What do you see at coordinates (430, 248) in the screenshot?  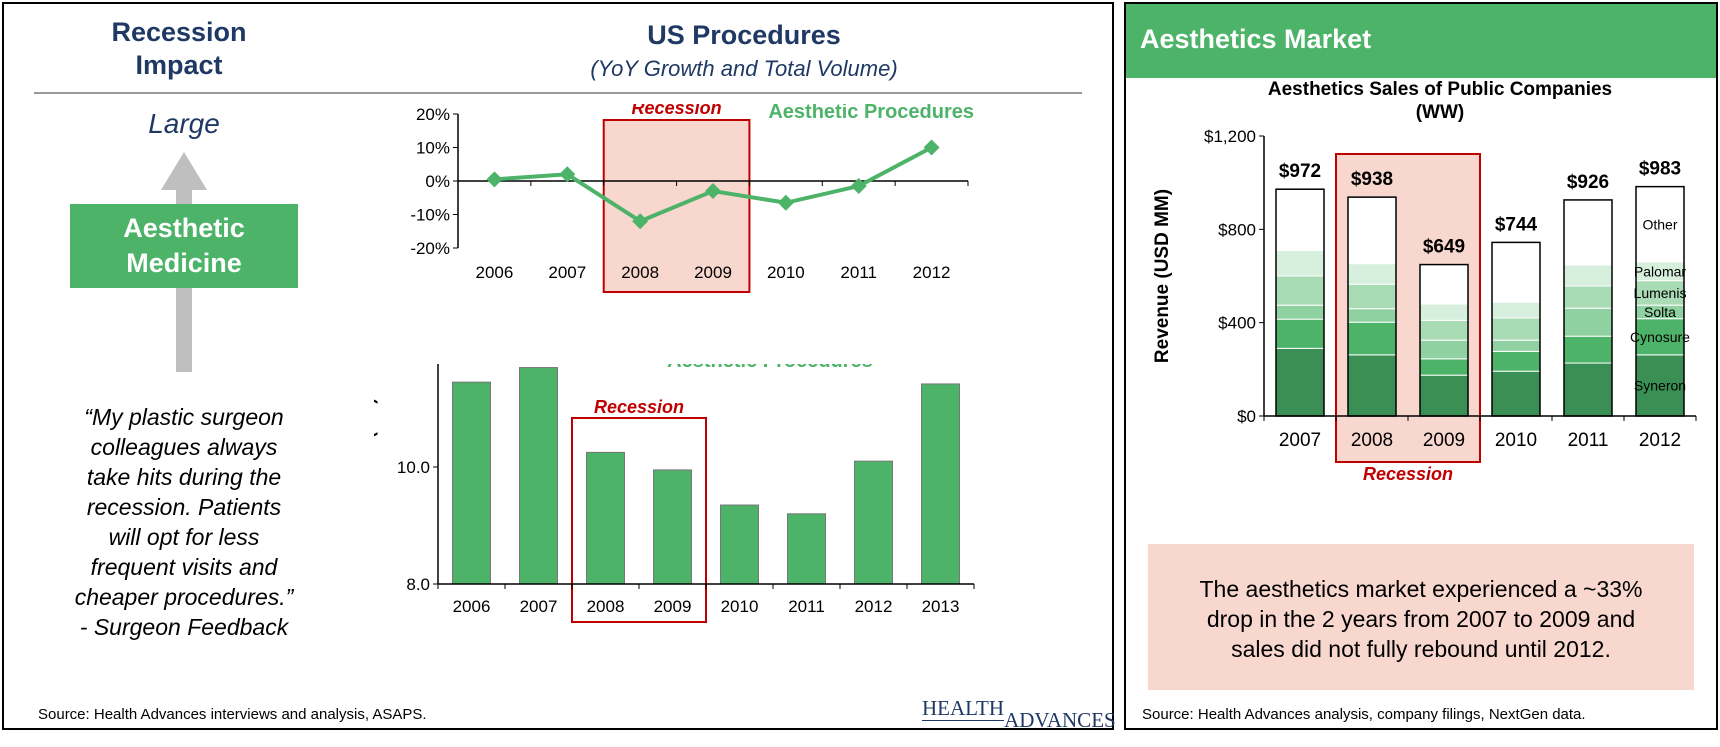 I see `y-tick-label: -20%` at bounding box center [430, 248].